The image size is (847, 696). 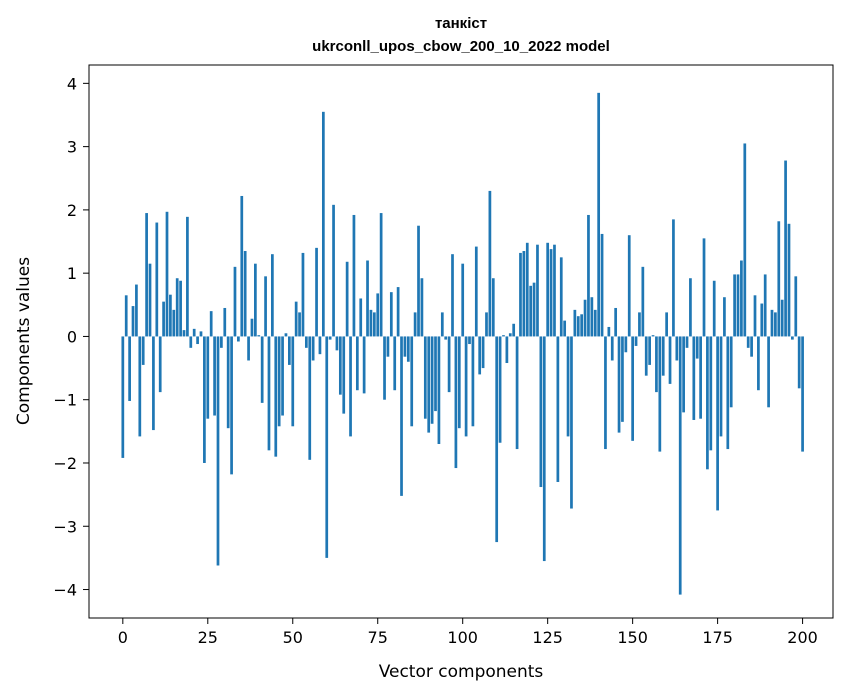 I want to click on y-axis-label: Components values, so click(x=24, y=341).